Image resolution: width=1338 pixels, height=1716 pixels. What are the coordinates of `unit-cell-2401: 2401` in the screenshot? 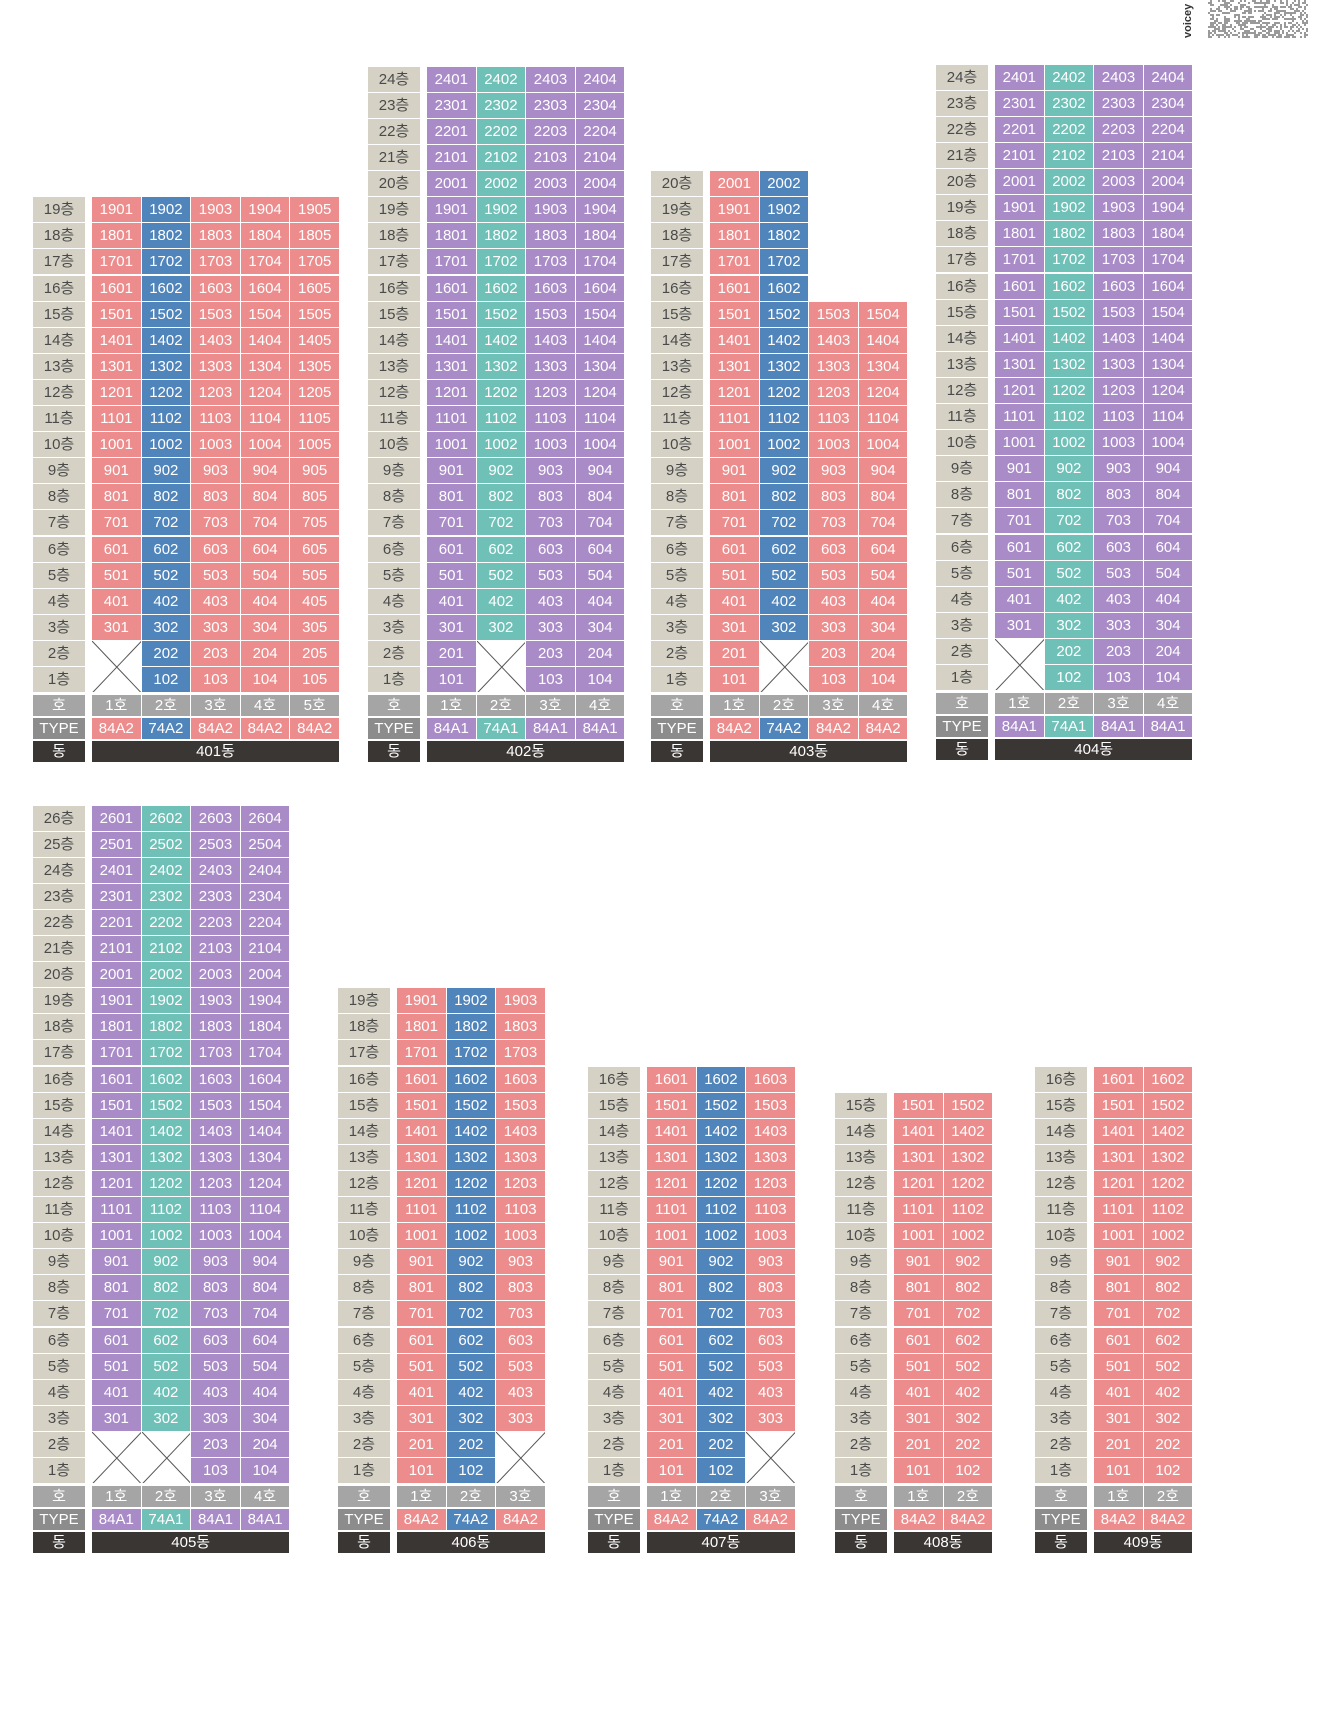 It's located at (117, 870).